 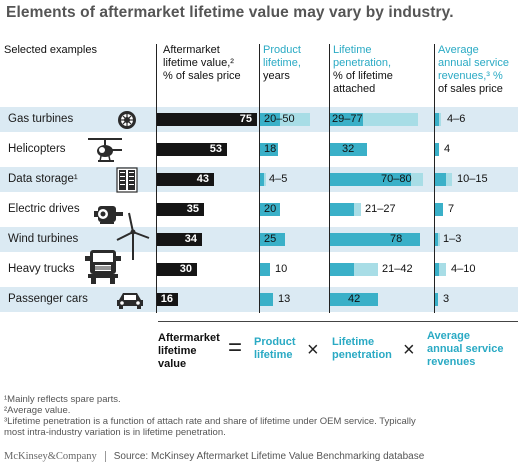 I want to click on equation-service-revenues: Average annual service revenues, so click(x=465, y=349).